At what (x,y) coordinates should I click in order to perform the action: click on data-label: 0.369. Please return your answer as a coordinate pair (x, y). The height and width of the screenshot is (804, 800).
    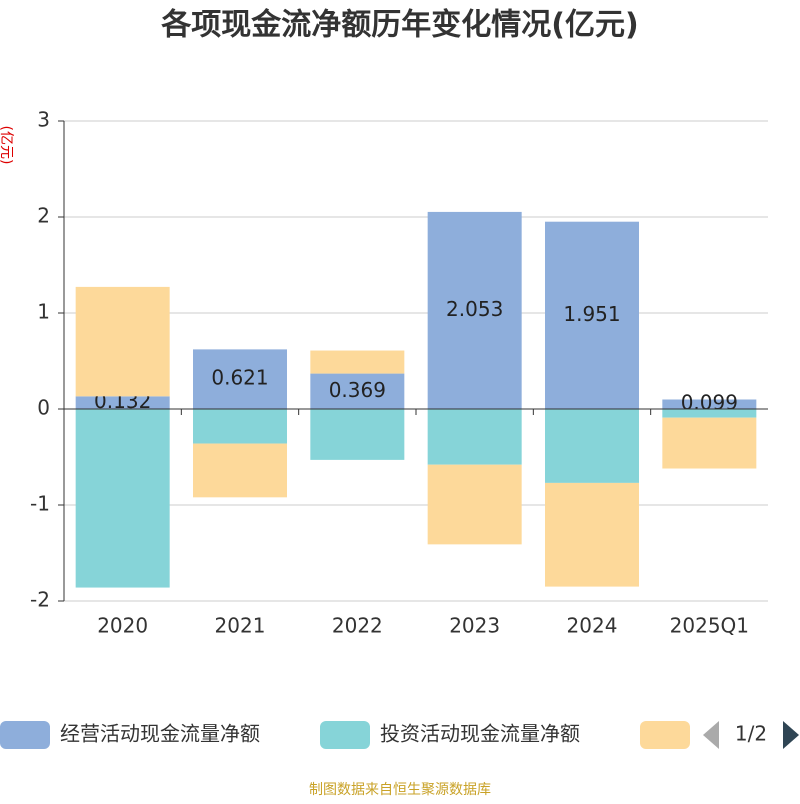
    Looking at the image, I should click on (357, 390).